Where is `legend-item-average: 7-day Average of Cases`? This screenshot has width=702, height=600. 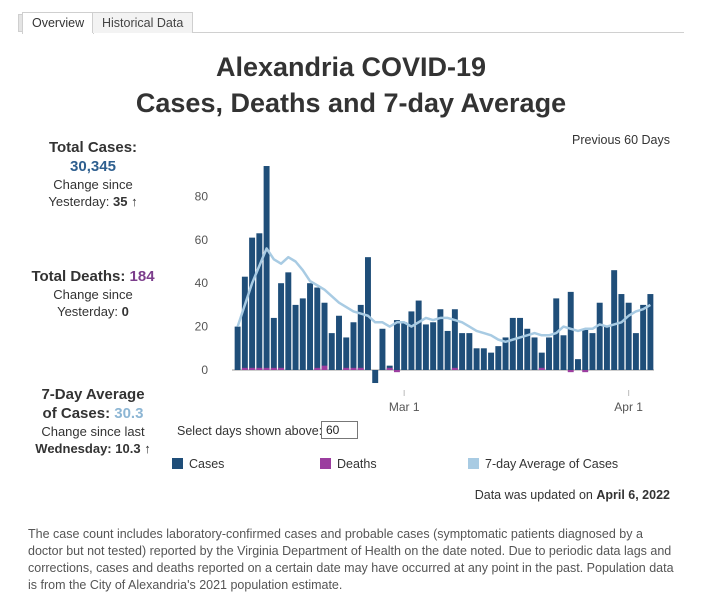
legend-item-average: 7-day Average of Cases is located at coordinates (543, 464).